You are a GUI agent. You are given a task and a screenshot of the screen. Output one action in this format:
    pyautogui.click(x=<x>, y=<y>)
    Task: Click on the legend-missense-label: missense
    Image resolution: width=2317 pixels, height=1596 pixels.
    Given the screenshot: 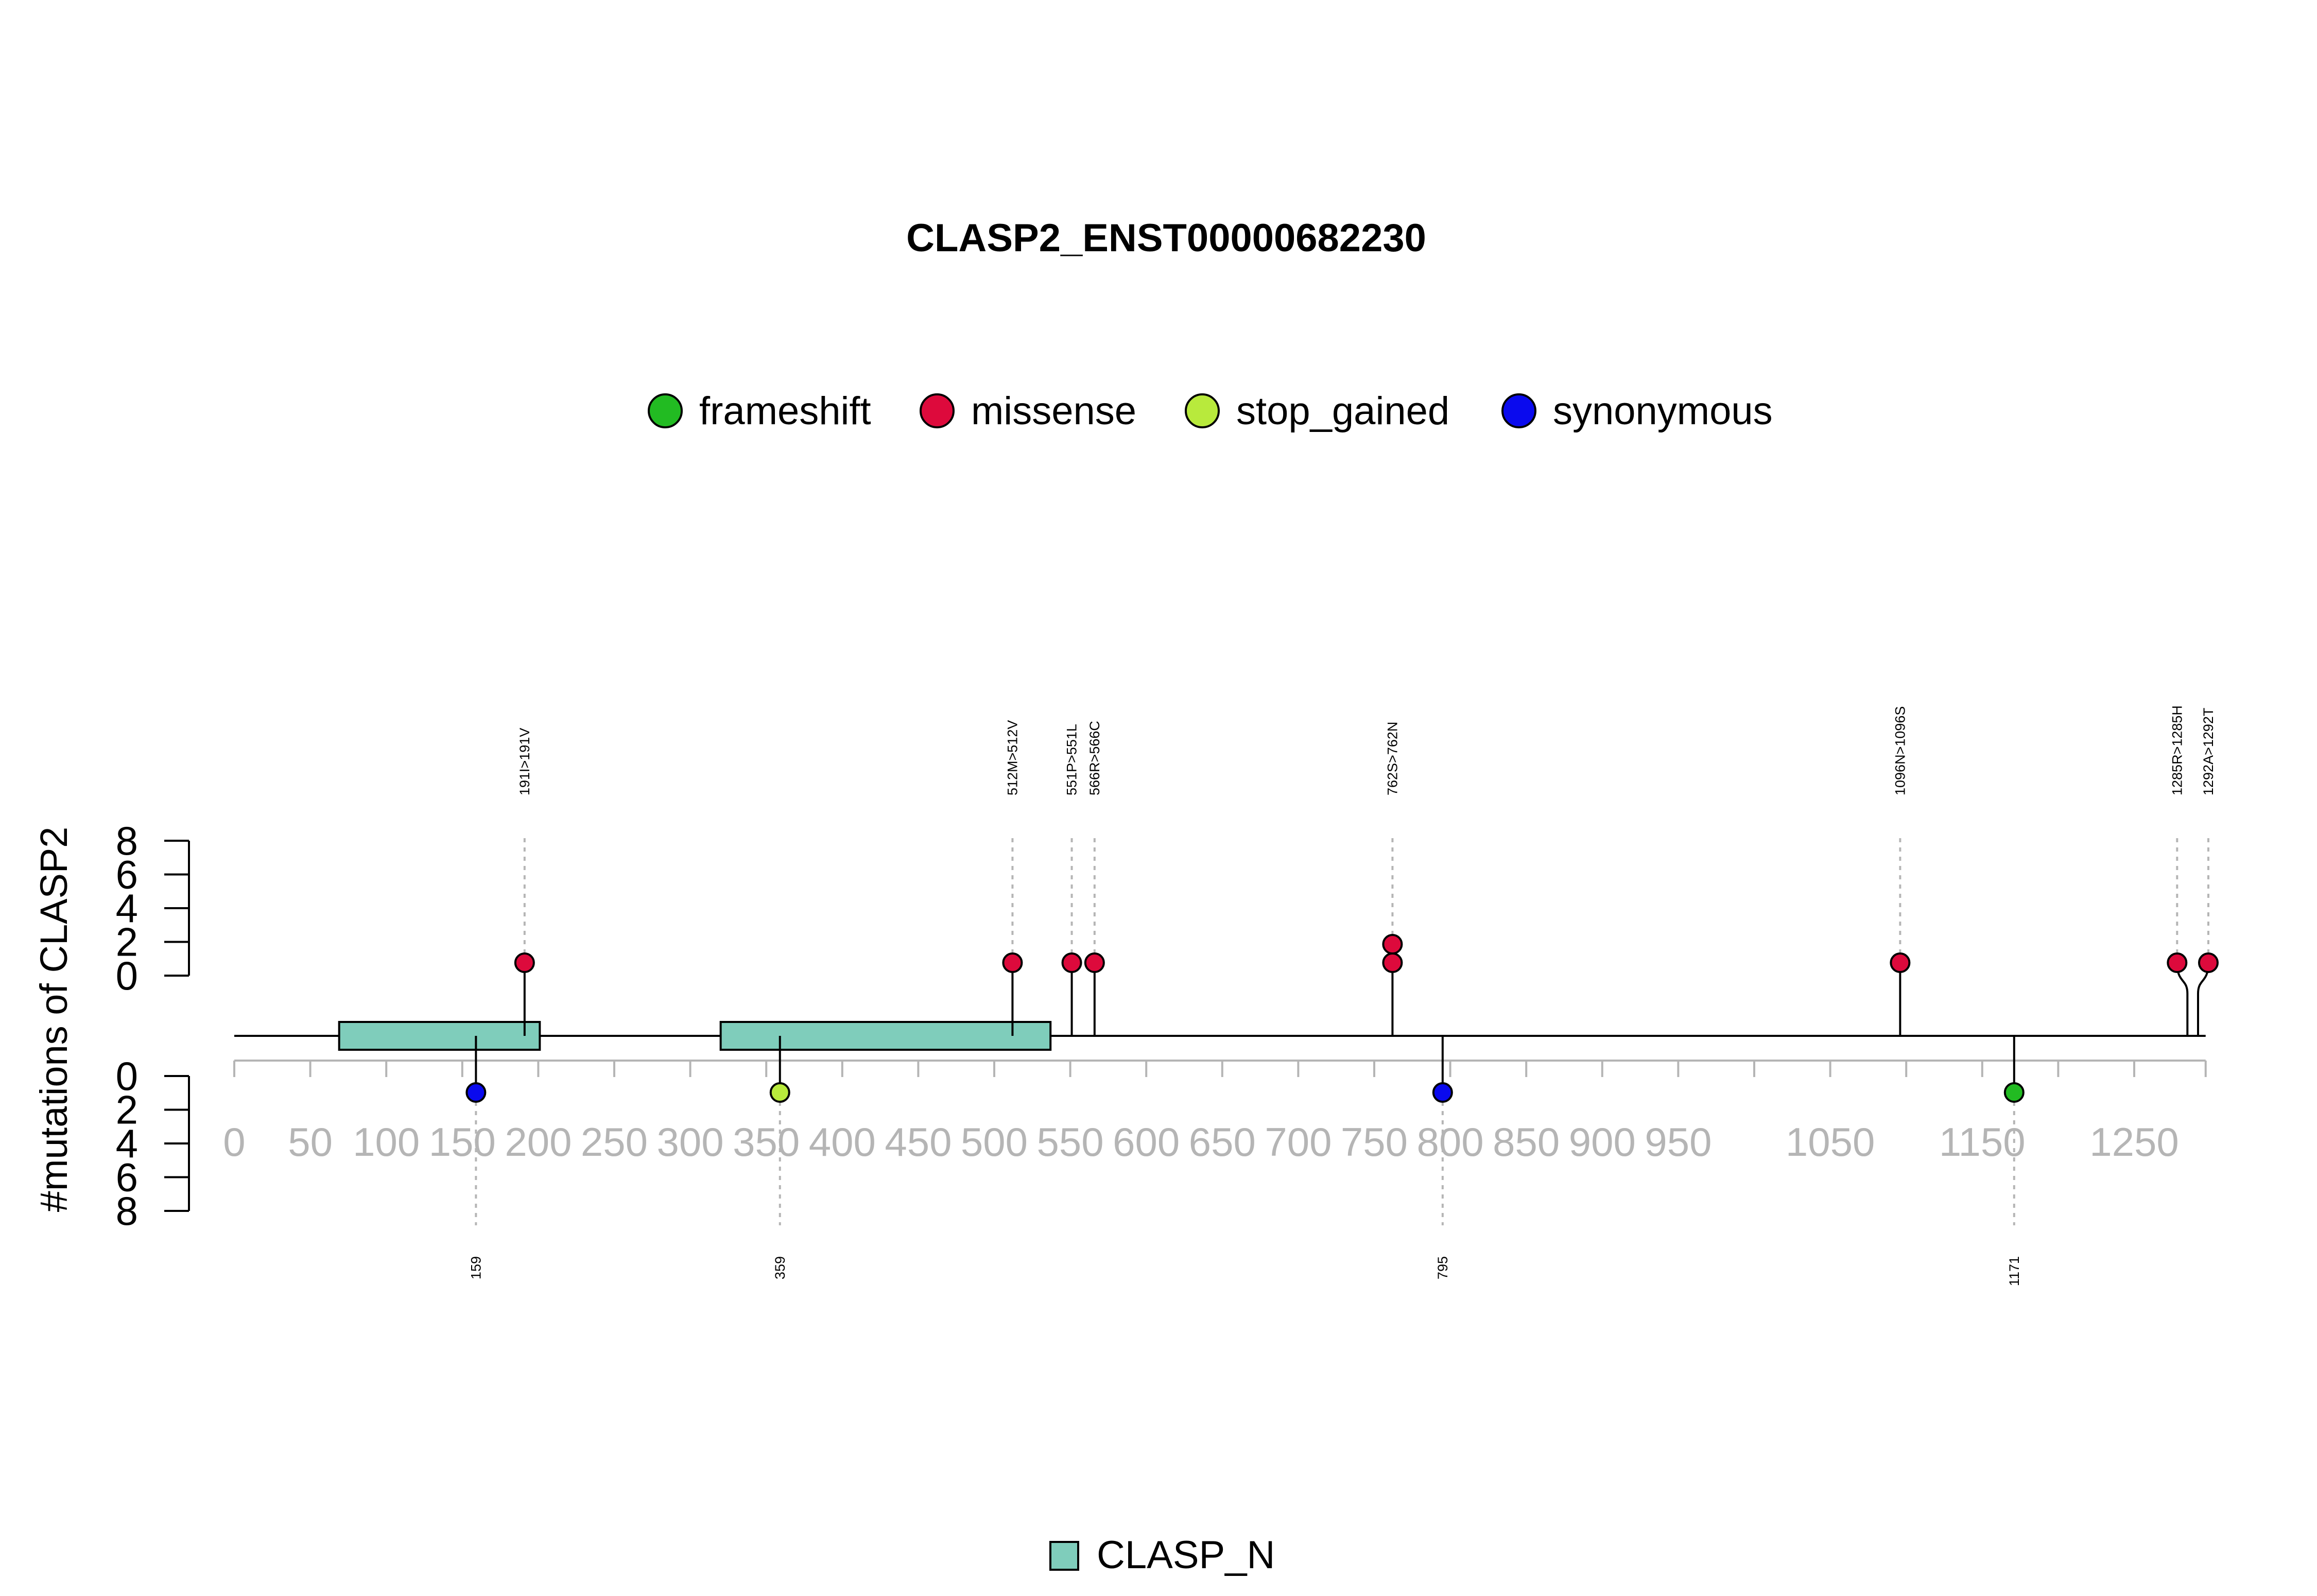 What is the action you would take?
    pyautogui.click(x=1053, y=411)
    